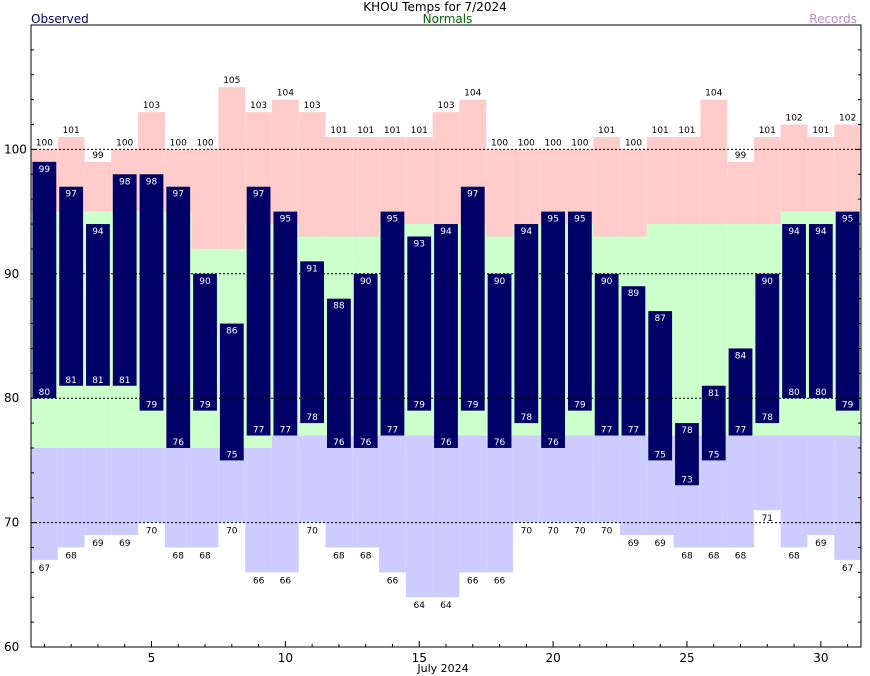  What do you see at coordinates (446, 606) in the screenshot?
I see `record-low-label: 64` at bounding box center [446, 606].